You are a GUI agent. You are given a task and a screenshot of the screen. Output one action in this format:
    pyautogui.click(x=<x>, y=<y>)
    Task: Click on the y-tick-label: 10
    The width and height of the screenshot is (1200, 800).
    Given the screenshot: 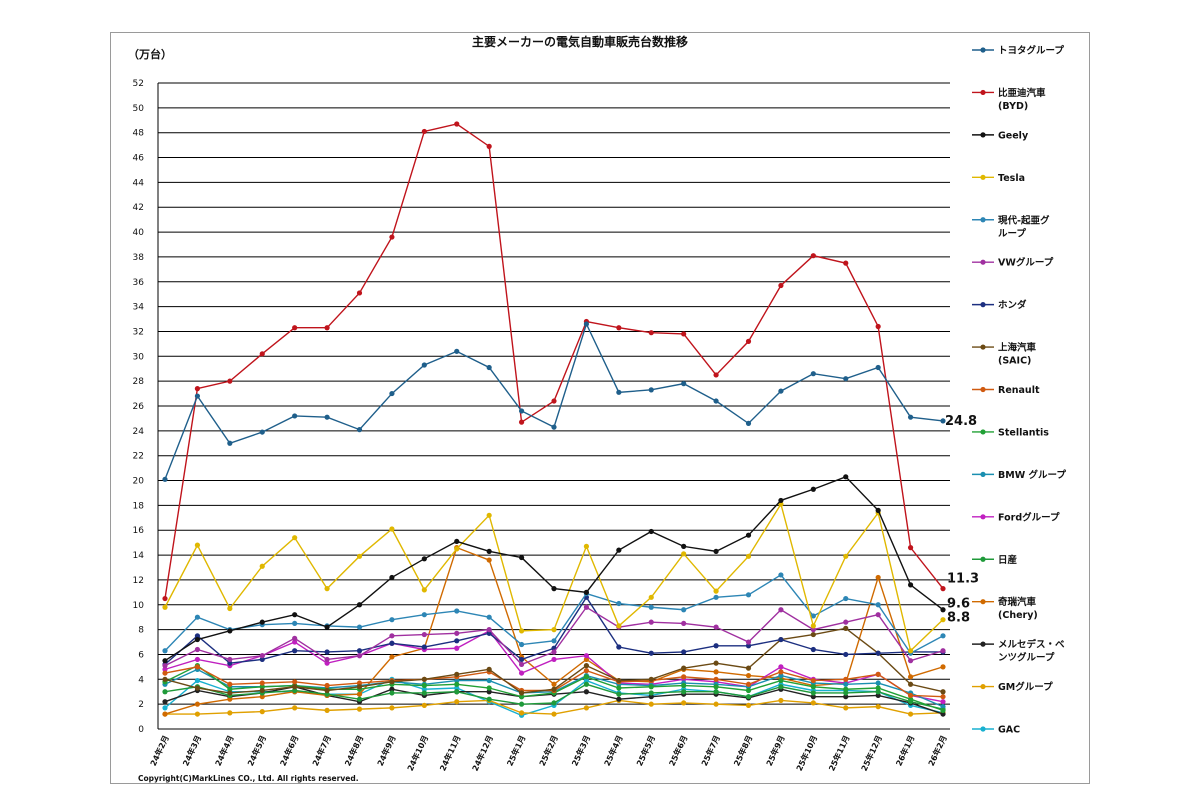 What is the action you would take?
    pyautogui.click(x=139, y=606)
    